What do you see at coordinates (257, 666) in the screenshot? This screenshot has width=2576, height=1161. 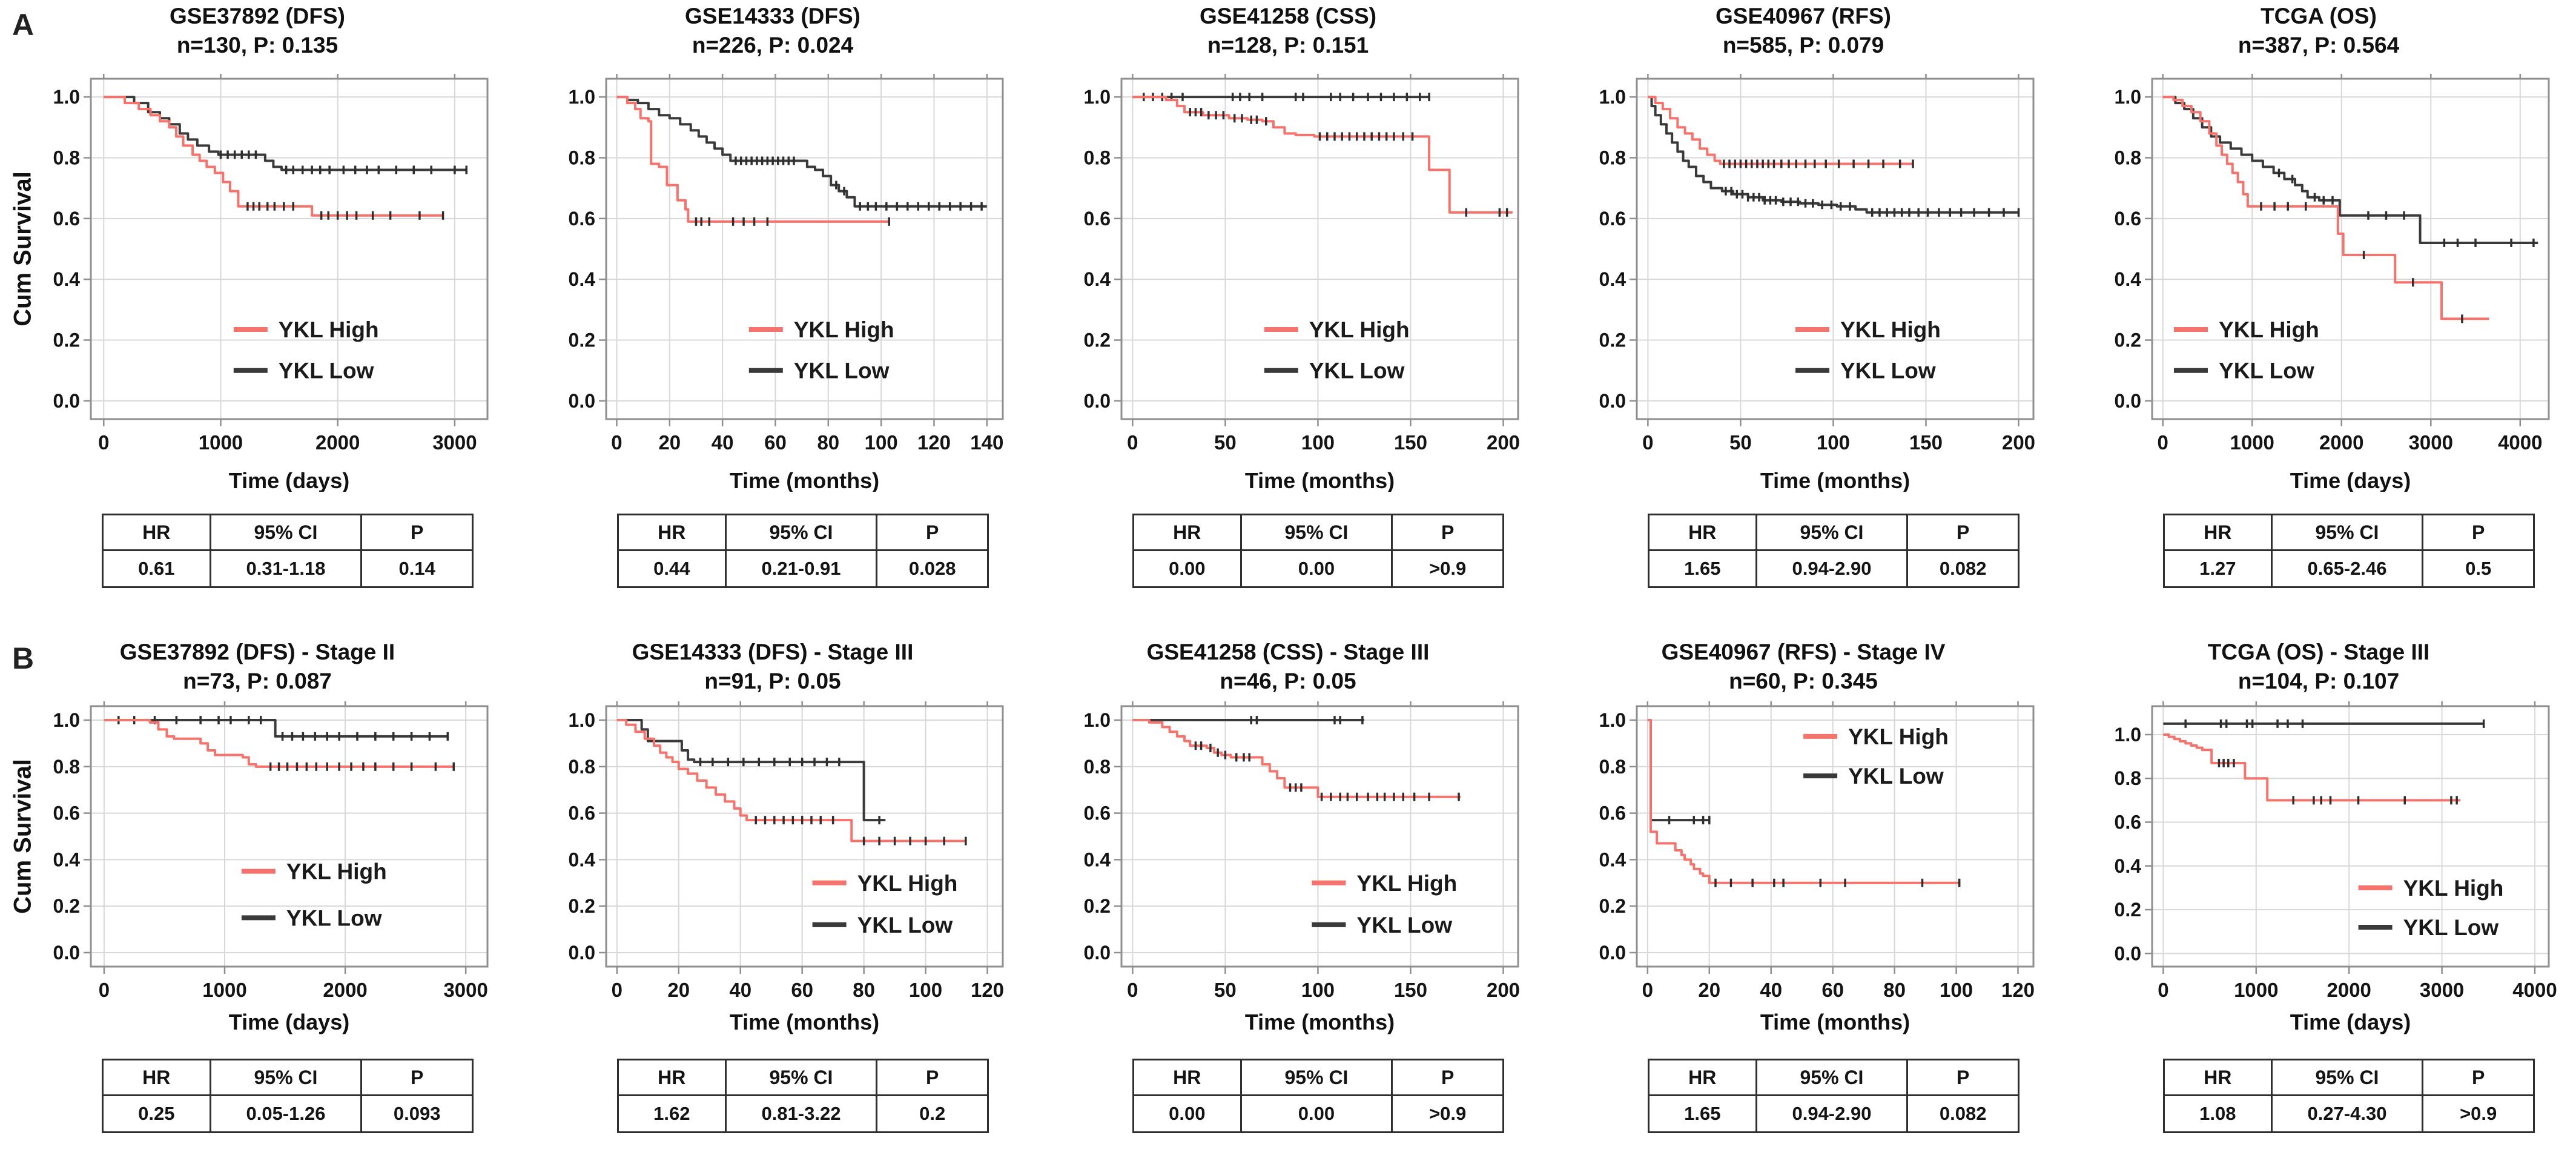 I see `panel-title-block: GSE37892 (DFS) - Stage II n=73, P: 0.087` at bounding box center [257, 666].